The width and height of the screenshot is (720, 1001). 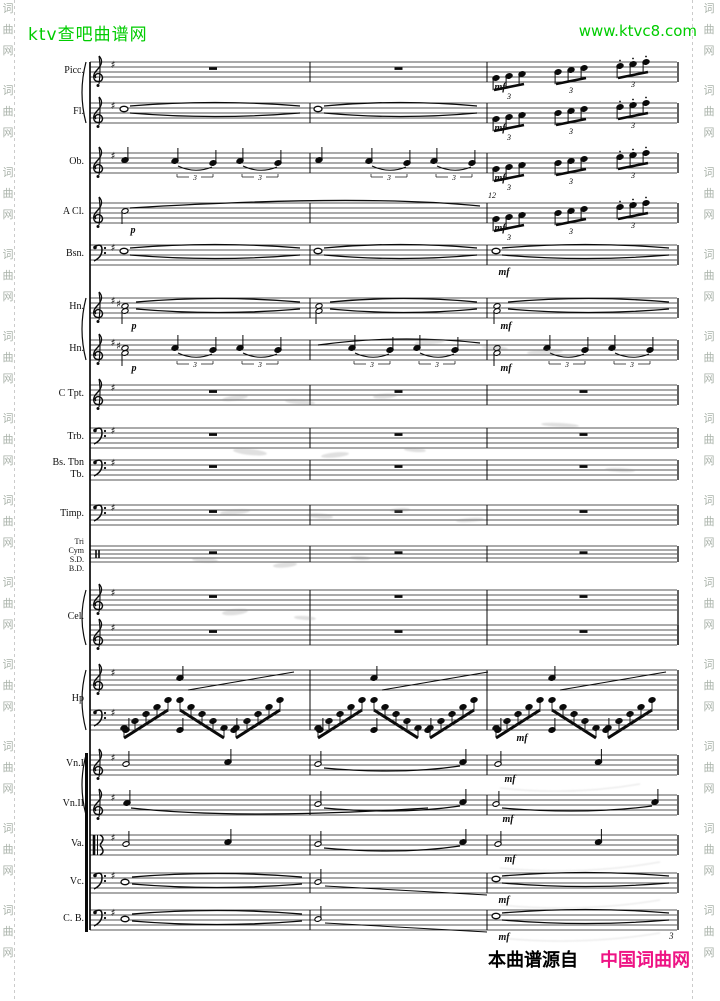 What do you see at coordinates (384, 766) in the screenshot?
I see `staff-vn-i: ♯ mf` at bounding box center [384, 766].